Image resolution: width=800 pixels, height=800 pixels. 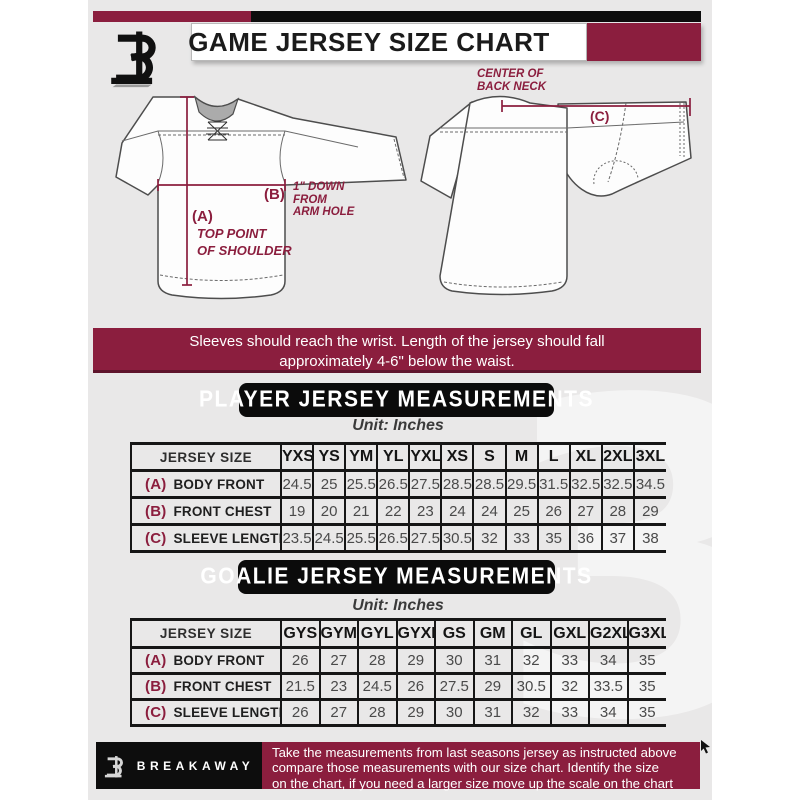 What do you see at coordinates (195, 765) in the screenshot?
I see `footer-brand-name: BREAKAWAY` at bounding box center [195, 765].